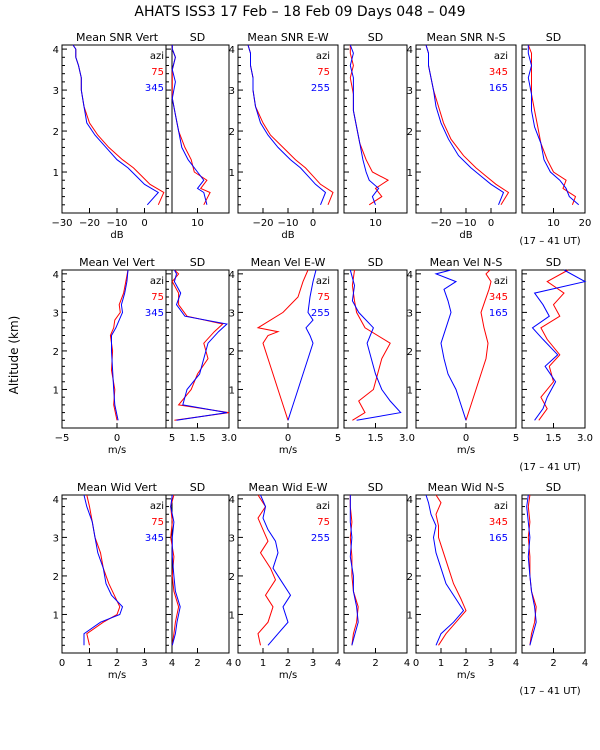 Image resolution: width=600 pixels, height=750 pixels. What do you see at coordinates (549, 467) in the screenshot?
I see `time-note-row2: (17 – 41 UT)` at bounding box center [549, 467].